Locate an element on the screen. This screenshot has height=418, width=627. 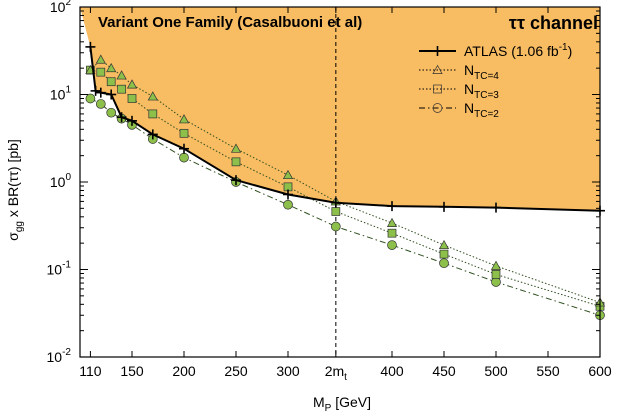
x-tick-label: 110 is located at coordinates (90, 371).